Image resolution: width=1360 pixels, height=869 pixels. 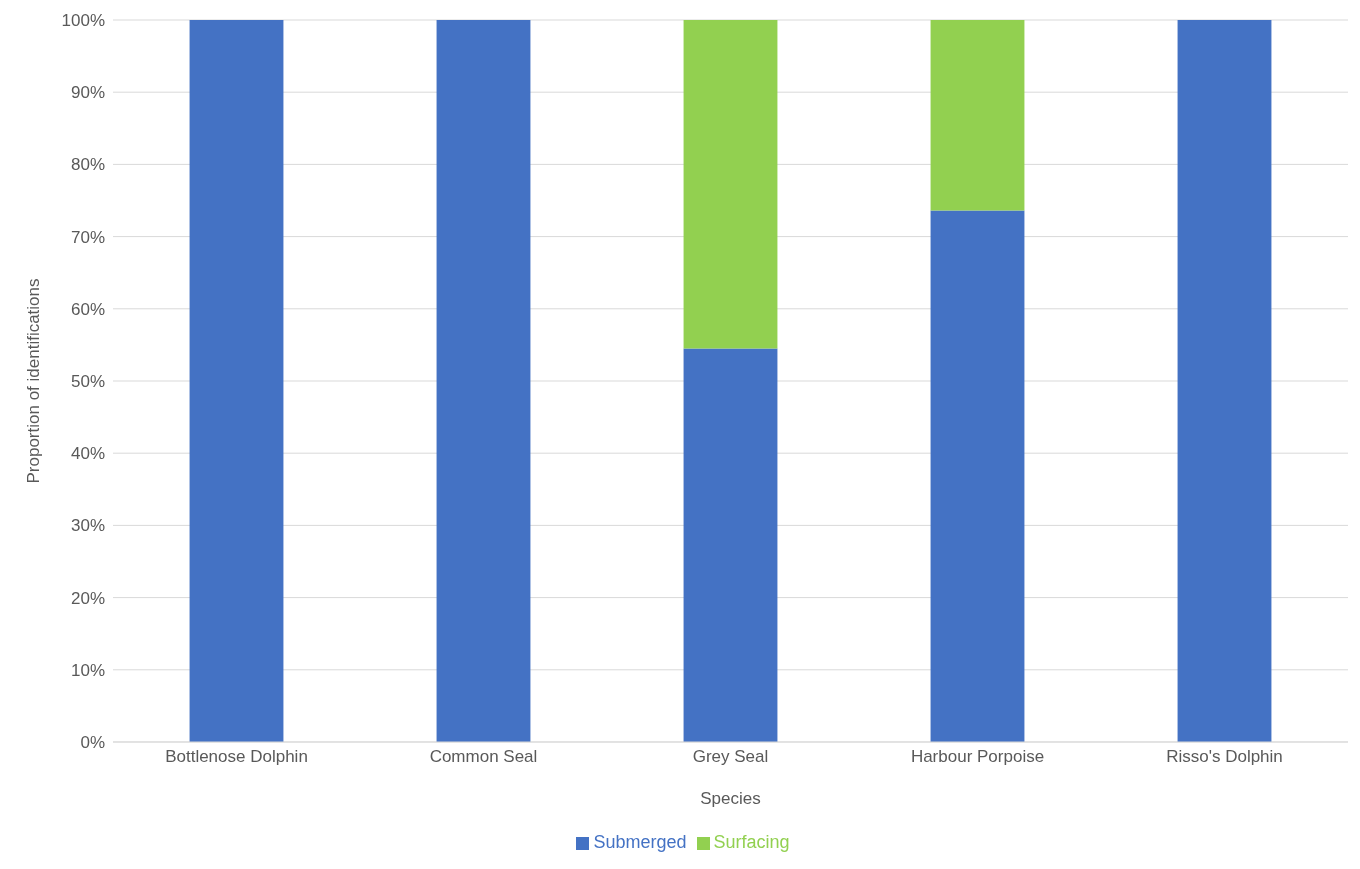 I want to click on legend-label: Submerged, so click(x=640, y=842).